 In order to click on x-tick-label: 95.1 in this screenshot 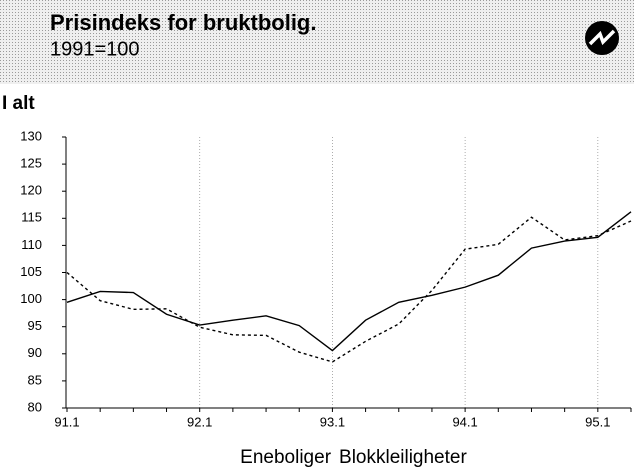, I will do `click(597, 421)`.